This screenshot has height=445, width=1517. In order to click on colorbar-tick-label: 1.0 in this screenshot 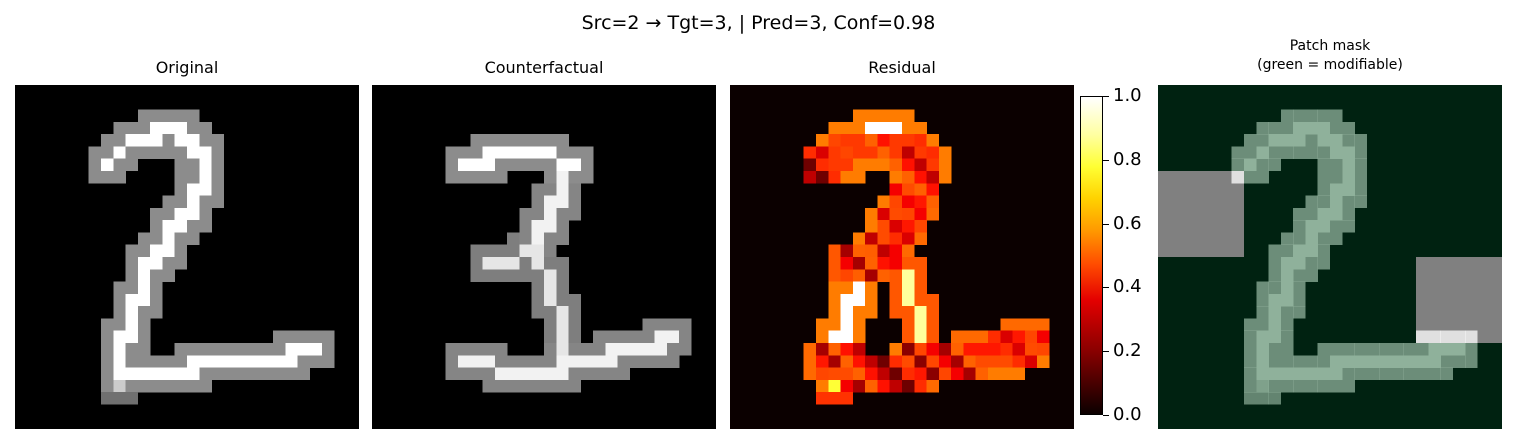, I will do `click(1127, 95)`.